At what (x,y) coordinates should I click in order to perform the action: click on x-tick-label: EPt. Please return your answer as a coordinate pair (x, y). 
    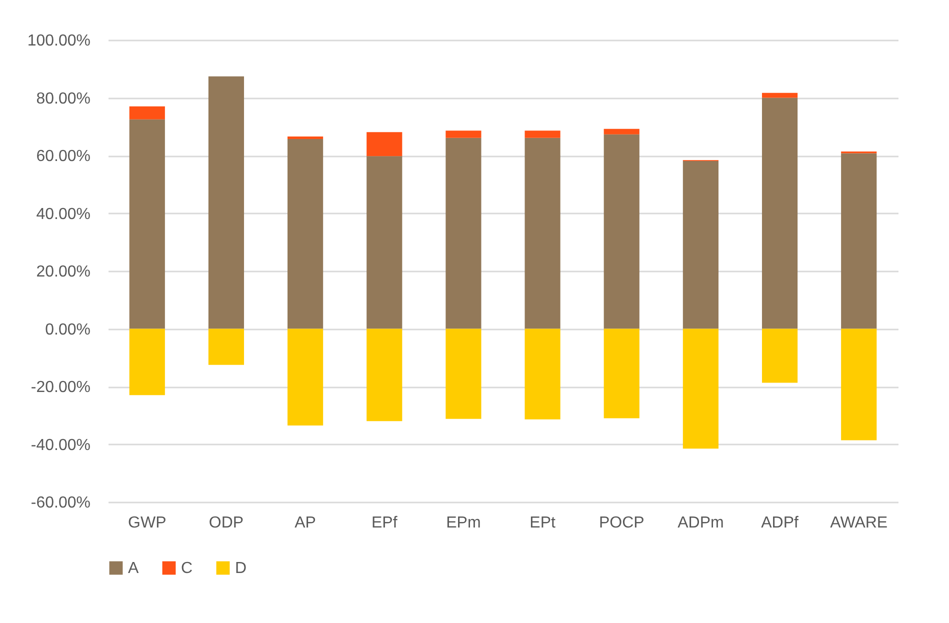
    Looking at the image, I should click on (543, 523).